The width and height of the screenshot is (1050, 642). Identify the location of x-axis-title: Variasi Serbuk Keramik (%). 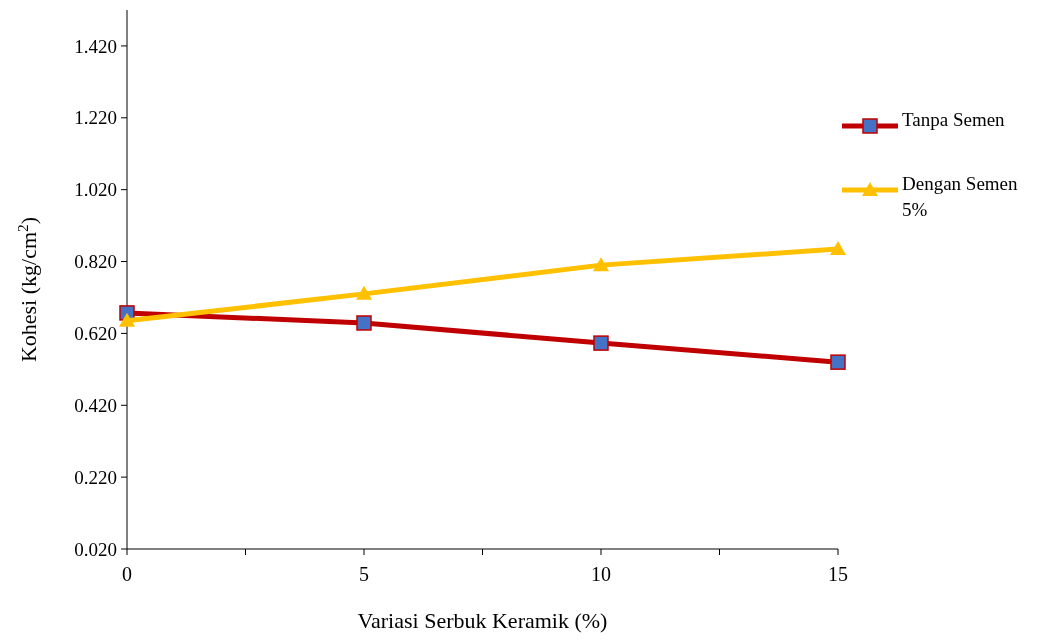
(482, 620).